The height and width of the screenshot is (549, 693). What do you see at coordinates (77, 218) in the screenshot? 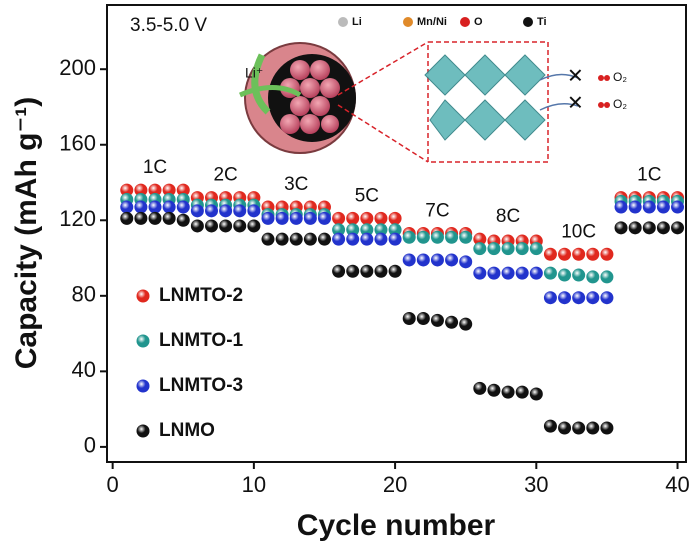
I see `y-tick-label: 120` at bounding box center [77, 218].